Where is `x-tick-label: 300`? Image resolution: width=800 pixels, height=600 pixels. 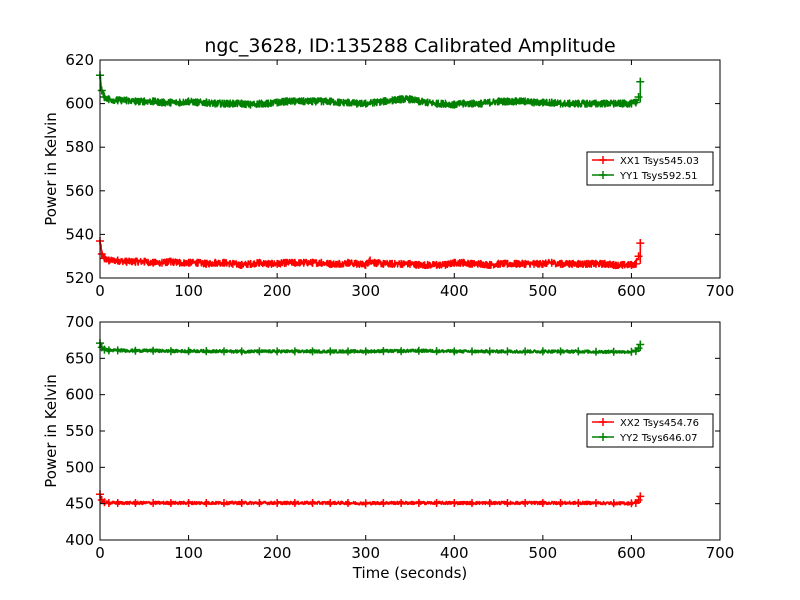 x-tick-label: 300 is located at coordinates (365, 553).